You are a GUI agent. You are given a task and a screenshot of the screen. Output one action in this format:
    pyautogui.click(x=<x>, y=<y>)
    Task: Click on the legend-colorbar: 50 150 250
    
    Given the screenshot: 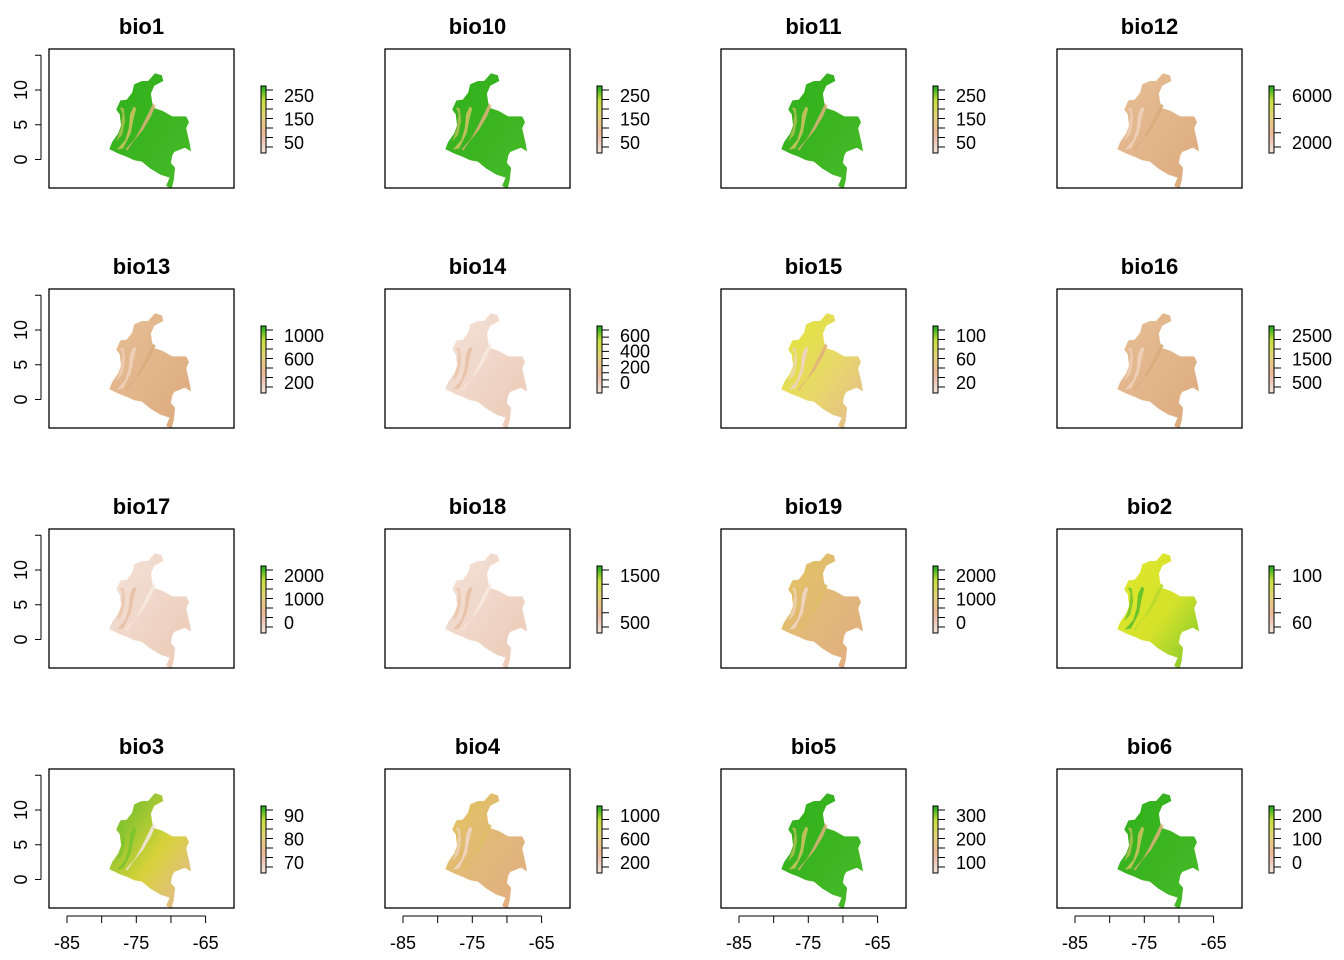 What is the action you would take?
    pyautogui.click(x=287, y=119)
    